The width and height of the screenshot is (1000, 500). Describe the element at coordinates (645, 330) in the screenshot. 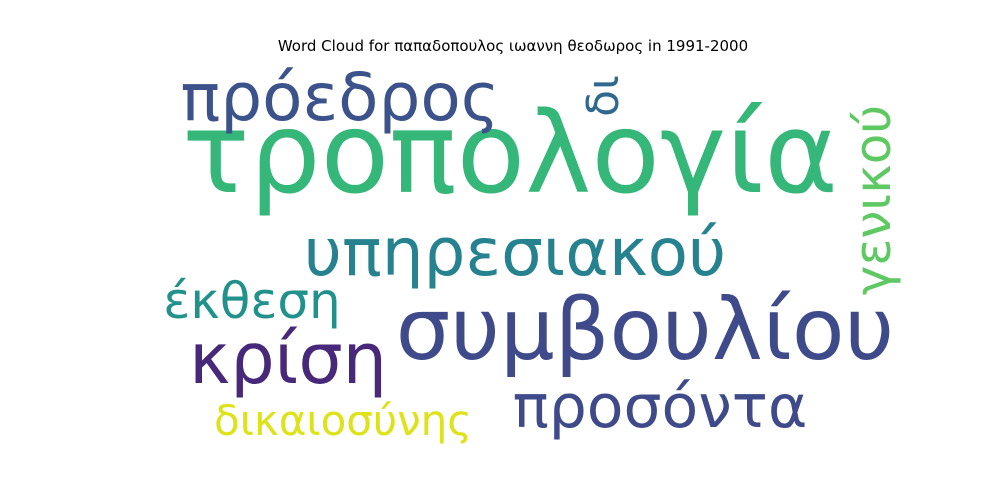

I see `word-symvouliou: συμβουλίου` at that location.